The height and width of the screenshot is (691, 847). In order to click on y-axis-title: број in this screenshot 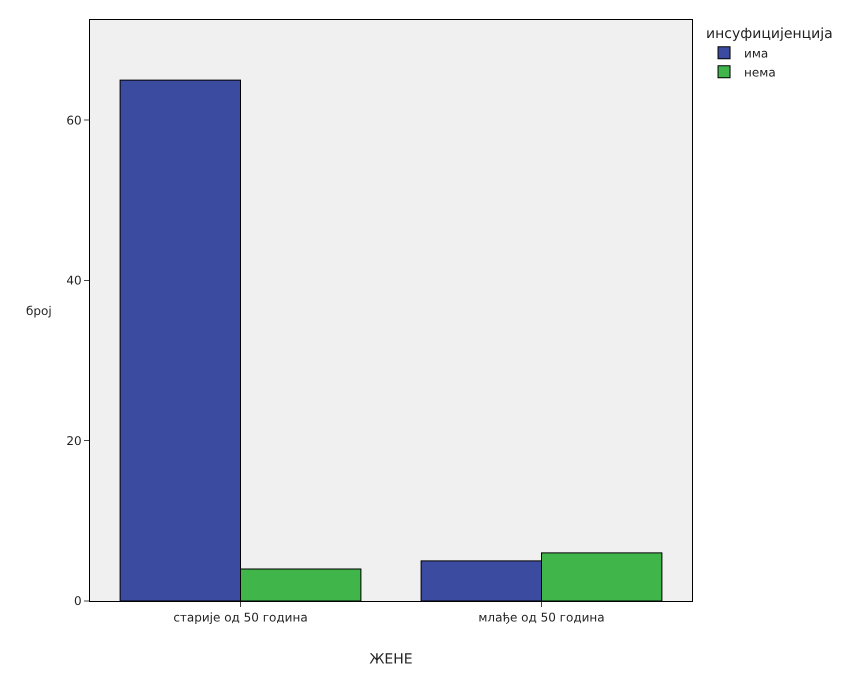, I will do `click(39, 311)`.